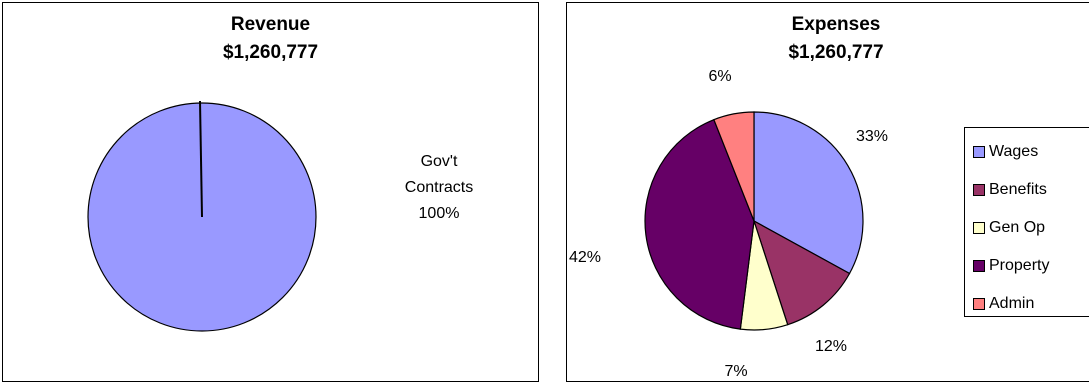  What do you see at coordinates (979, 190) in the screenshot?
I see `legend-swatch-benefits` at bounding box center [979, 190].